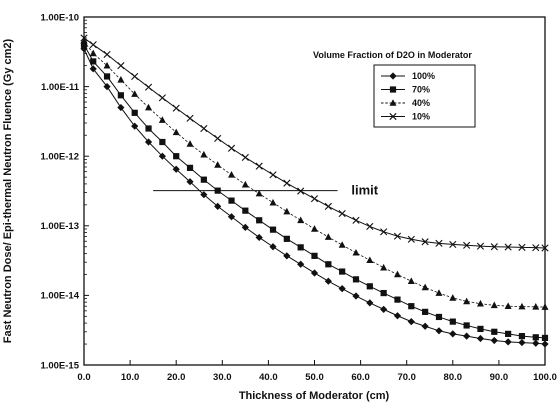  Describe the element at coordinates (59, 226) in the screenshot. I see `y-tick-label: 1.00E-13` at that location.